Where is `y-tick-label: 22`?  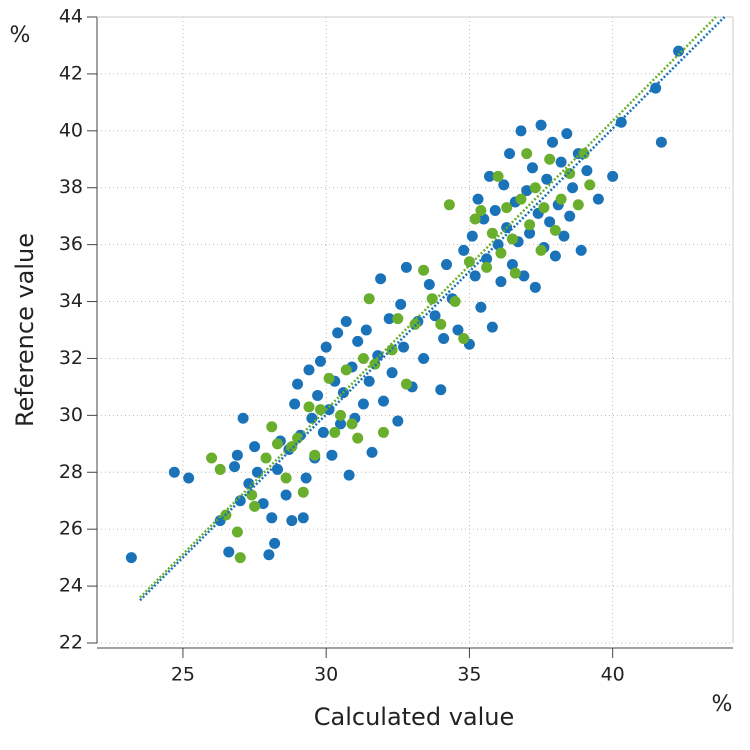 y-tick-label: 22 is located at coordinates (71, 643).